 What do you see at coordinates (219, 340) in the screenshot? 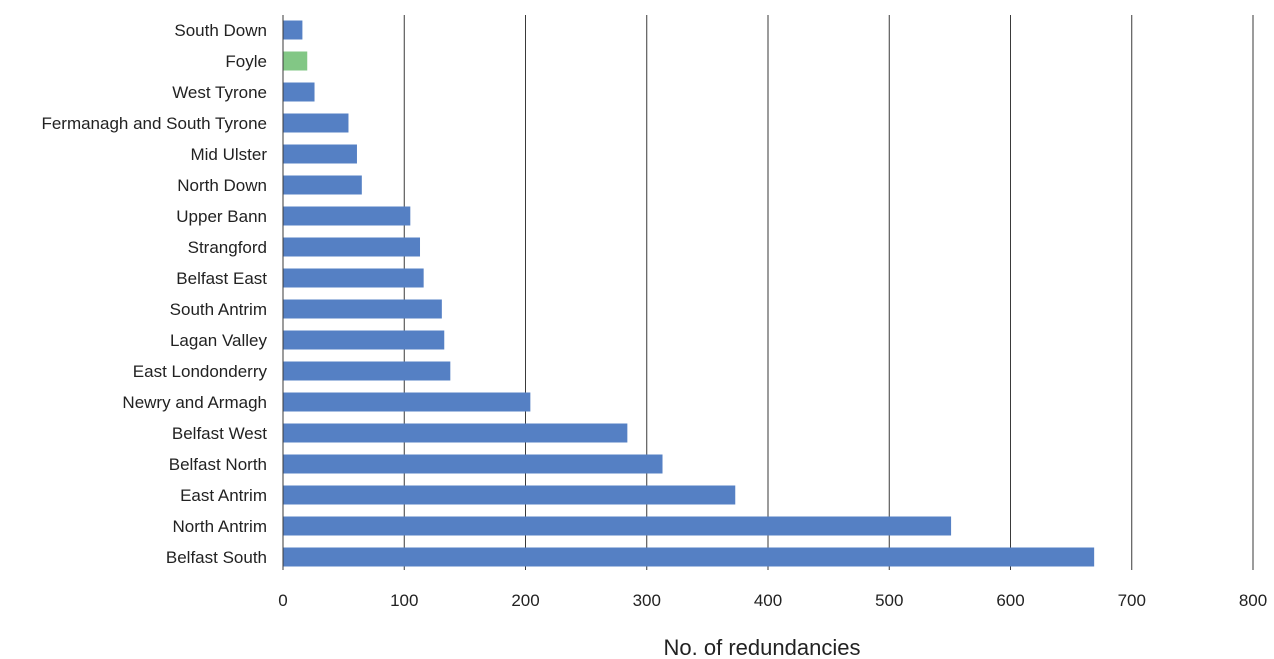
I see `category-label: Lagan Valley` at bounding box center [219, 340].